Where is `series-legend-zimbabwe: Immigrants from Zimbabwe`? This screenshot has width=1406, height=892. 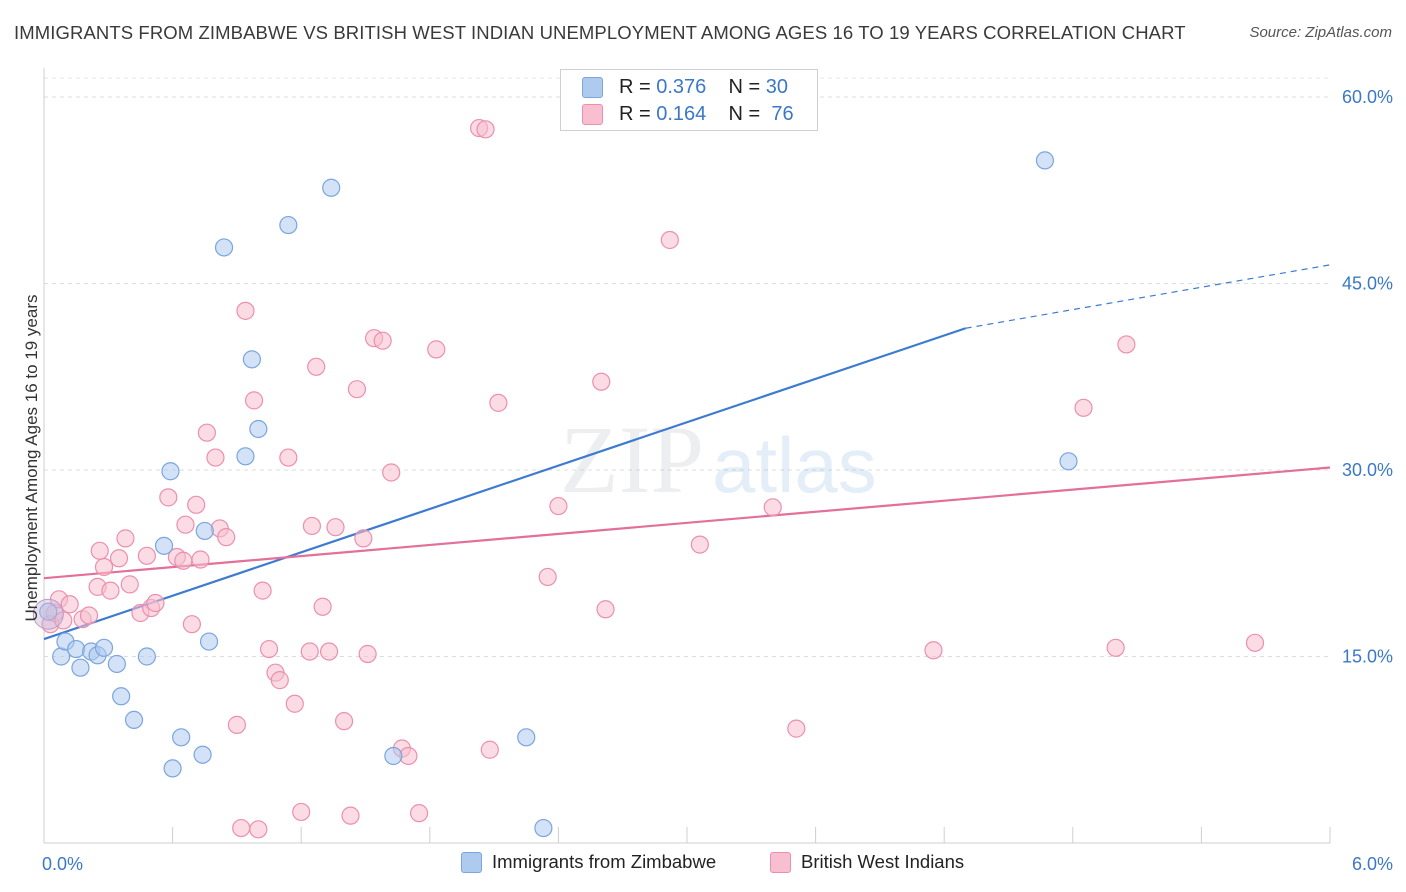
series-legend-zimbabwe: Immigrants from Zimbabwe is located at coordinates (588, 862).